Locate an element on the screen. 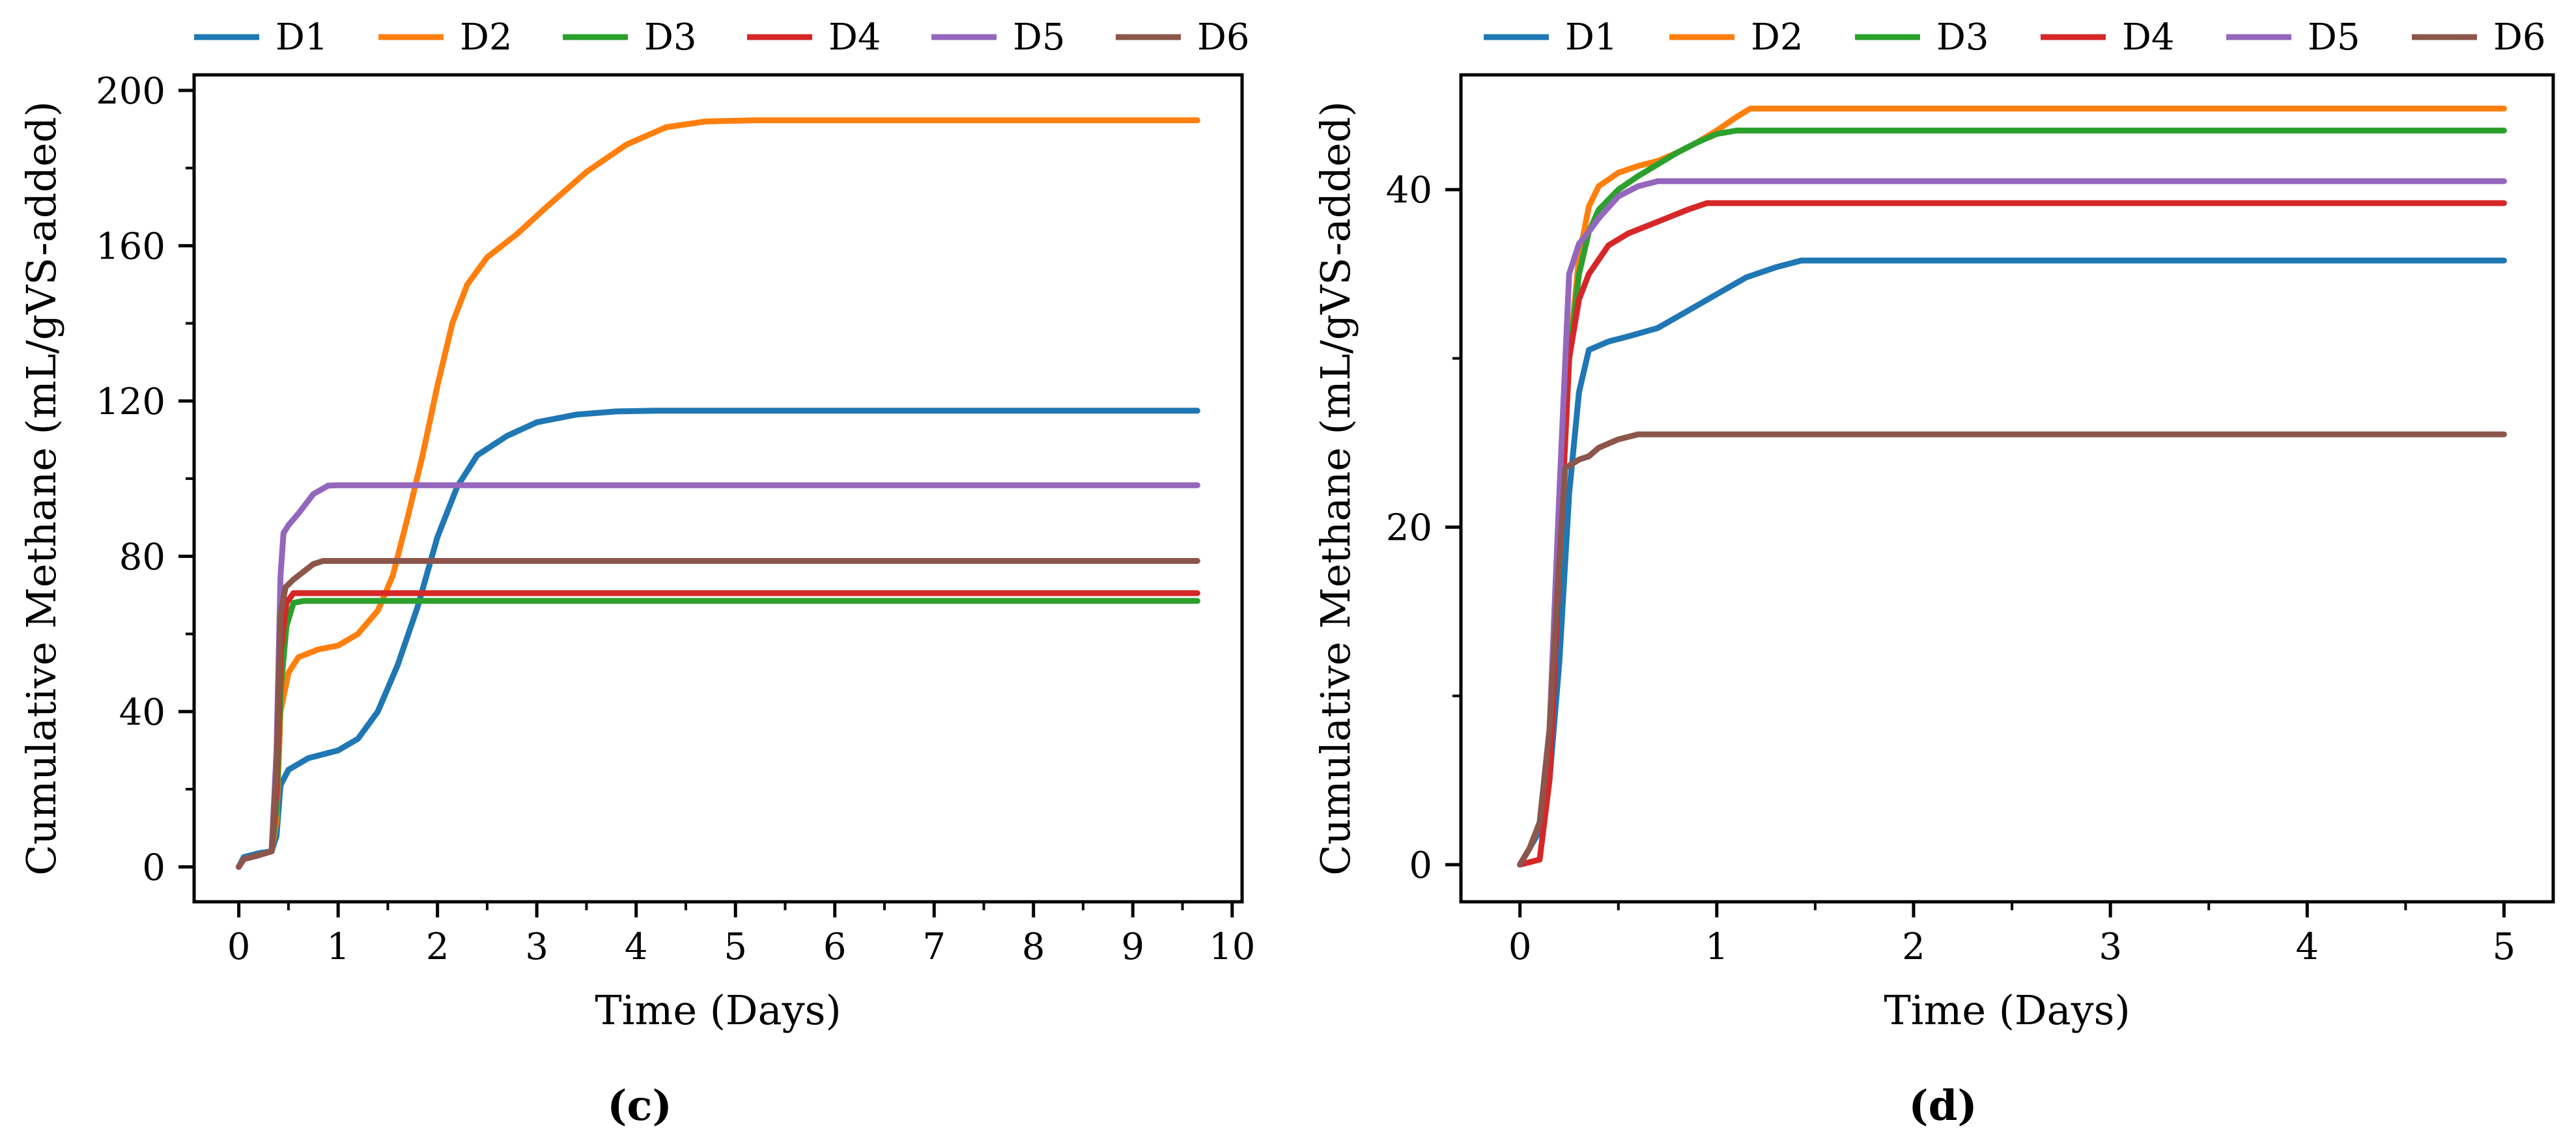 The height and width of the screenshot is (1144, 2576). x-tick-label: 7 is located at coordinates (934, 947).